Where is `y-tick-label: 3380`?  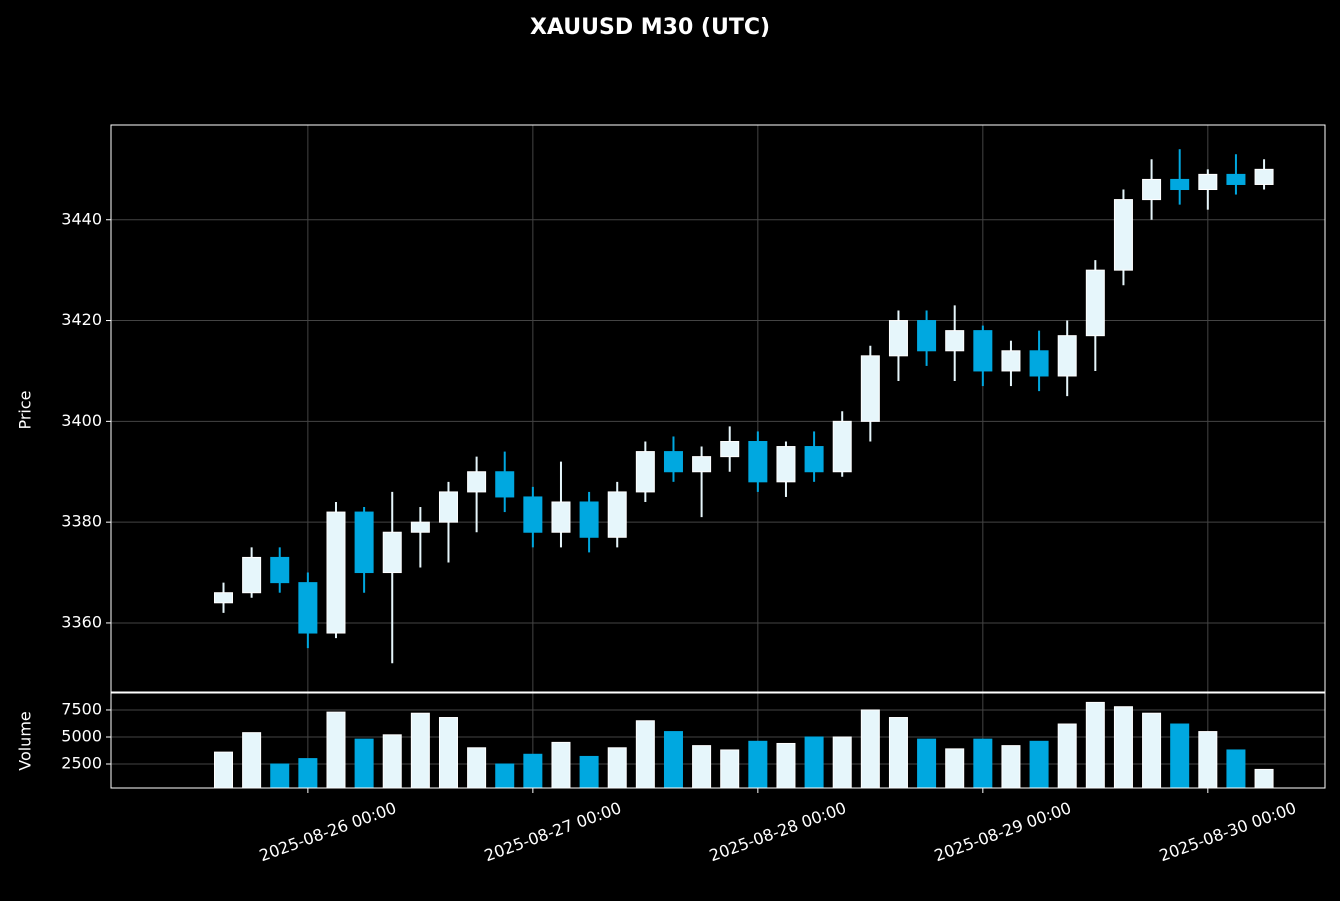
y-tick-label: 3380 is located at coordinates (81, 521).